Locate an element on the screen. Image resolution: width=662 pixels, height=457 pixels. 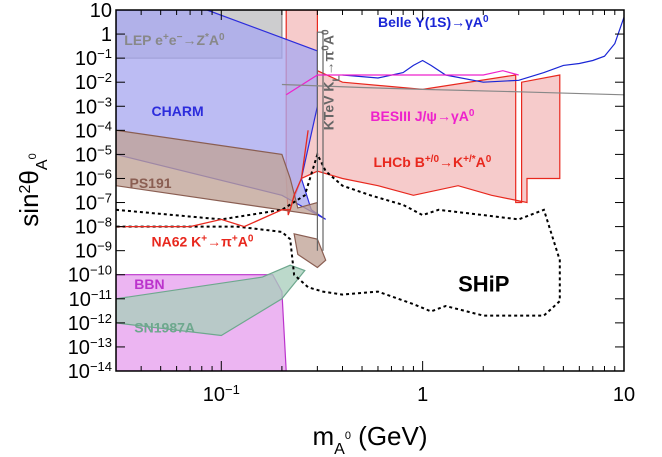
curve-besiii is located at coordinates (402, 83).